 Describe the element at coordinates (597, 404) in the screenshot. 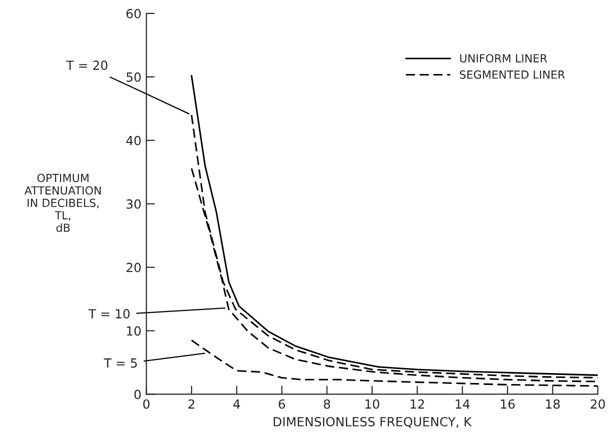

I see `x-tick-label: 20` at that location.